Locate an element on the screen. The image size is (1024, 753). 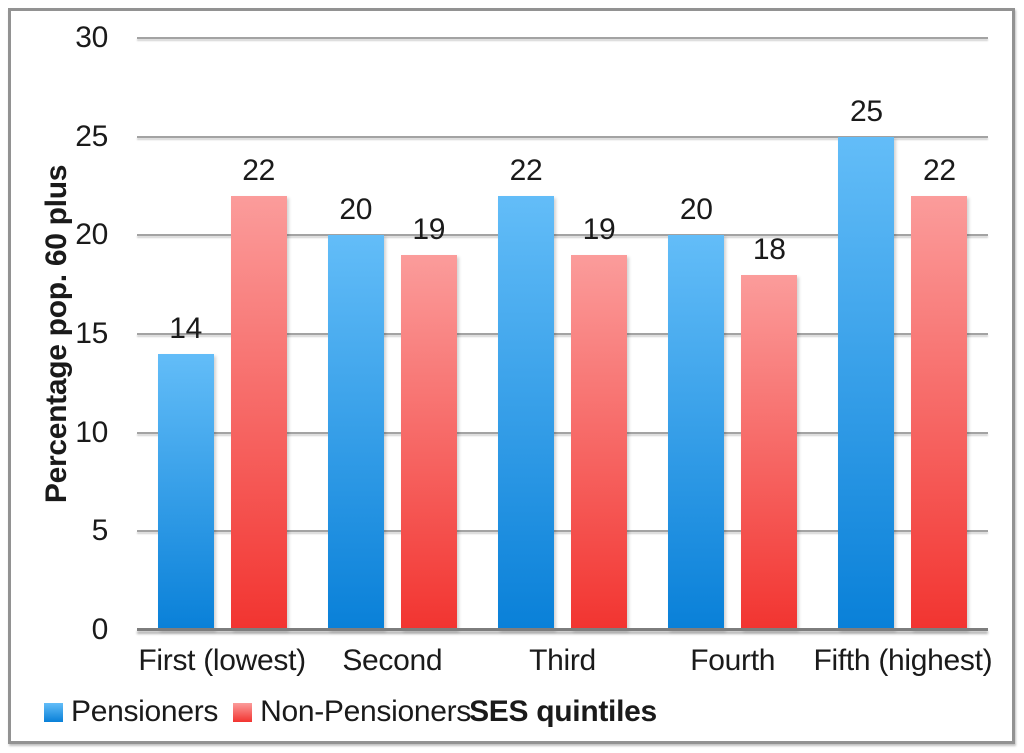
legend: Pensioners Non-Pensioners is located at coordinates (257, 712).